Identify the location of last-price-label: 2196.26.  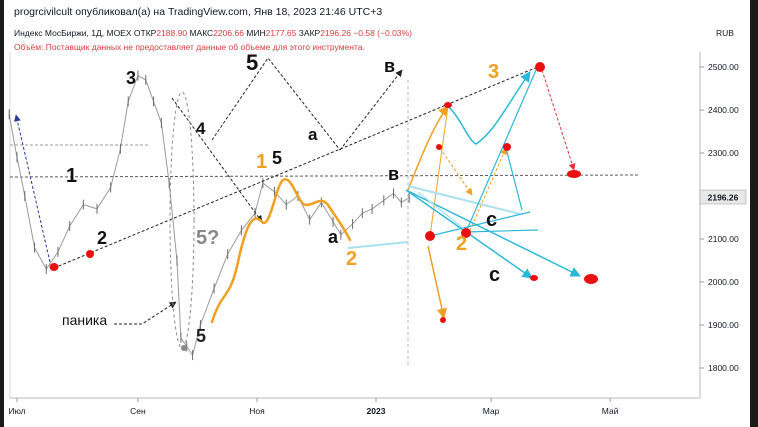
(723, 198).